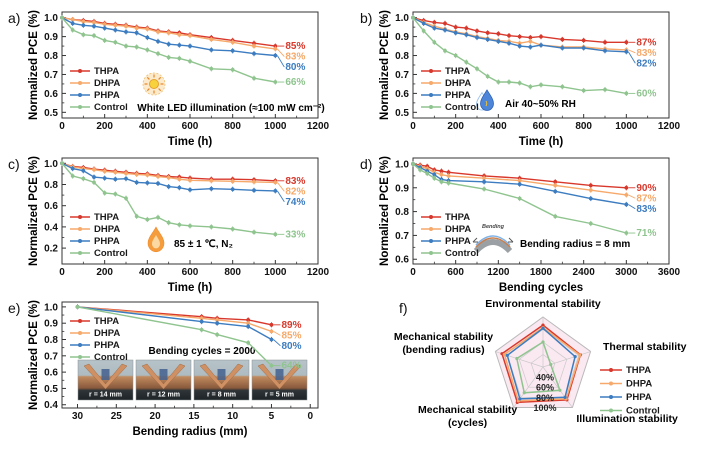 This screenshot has width=702, height=454. I want to click on annotation: Air 40~50% RH, so click(526, 100).